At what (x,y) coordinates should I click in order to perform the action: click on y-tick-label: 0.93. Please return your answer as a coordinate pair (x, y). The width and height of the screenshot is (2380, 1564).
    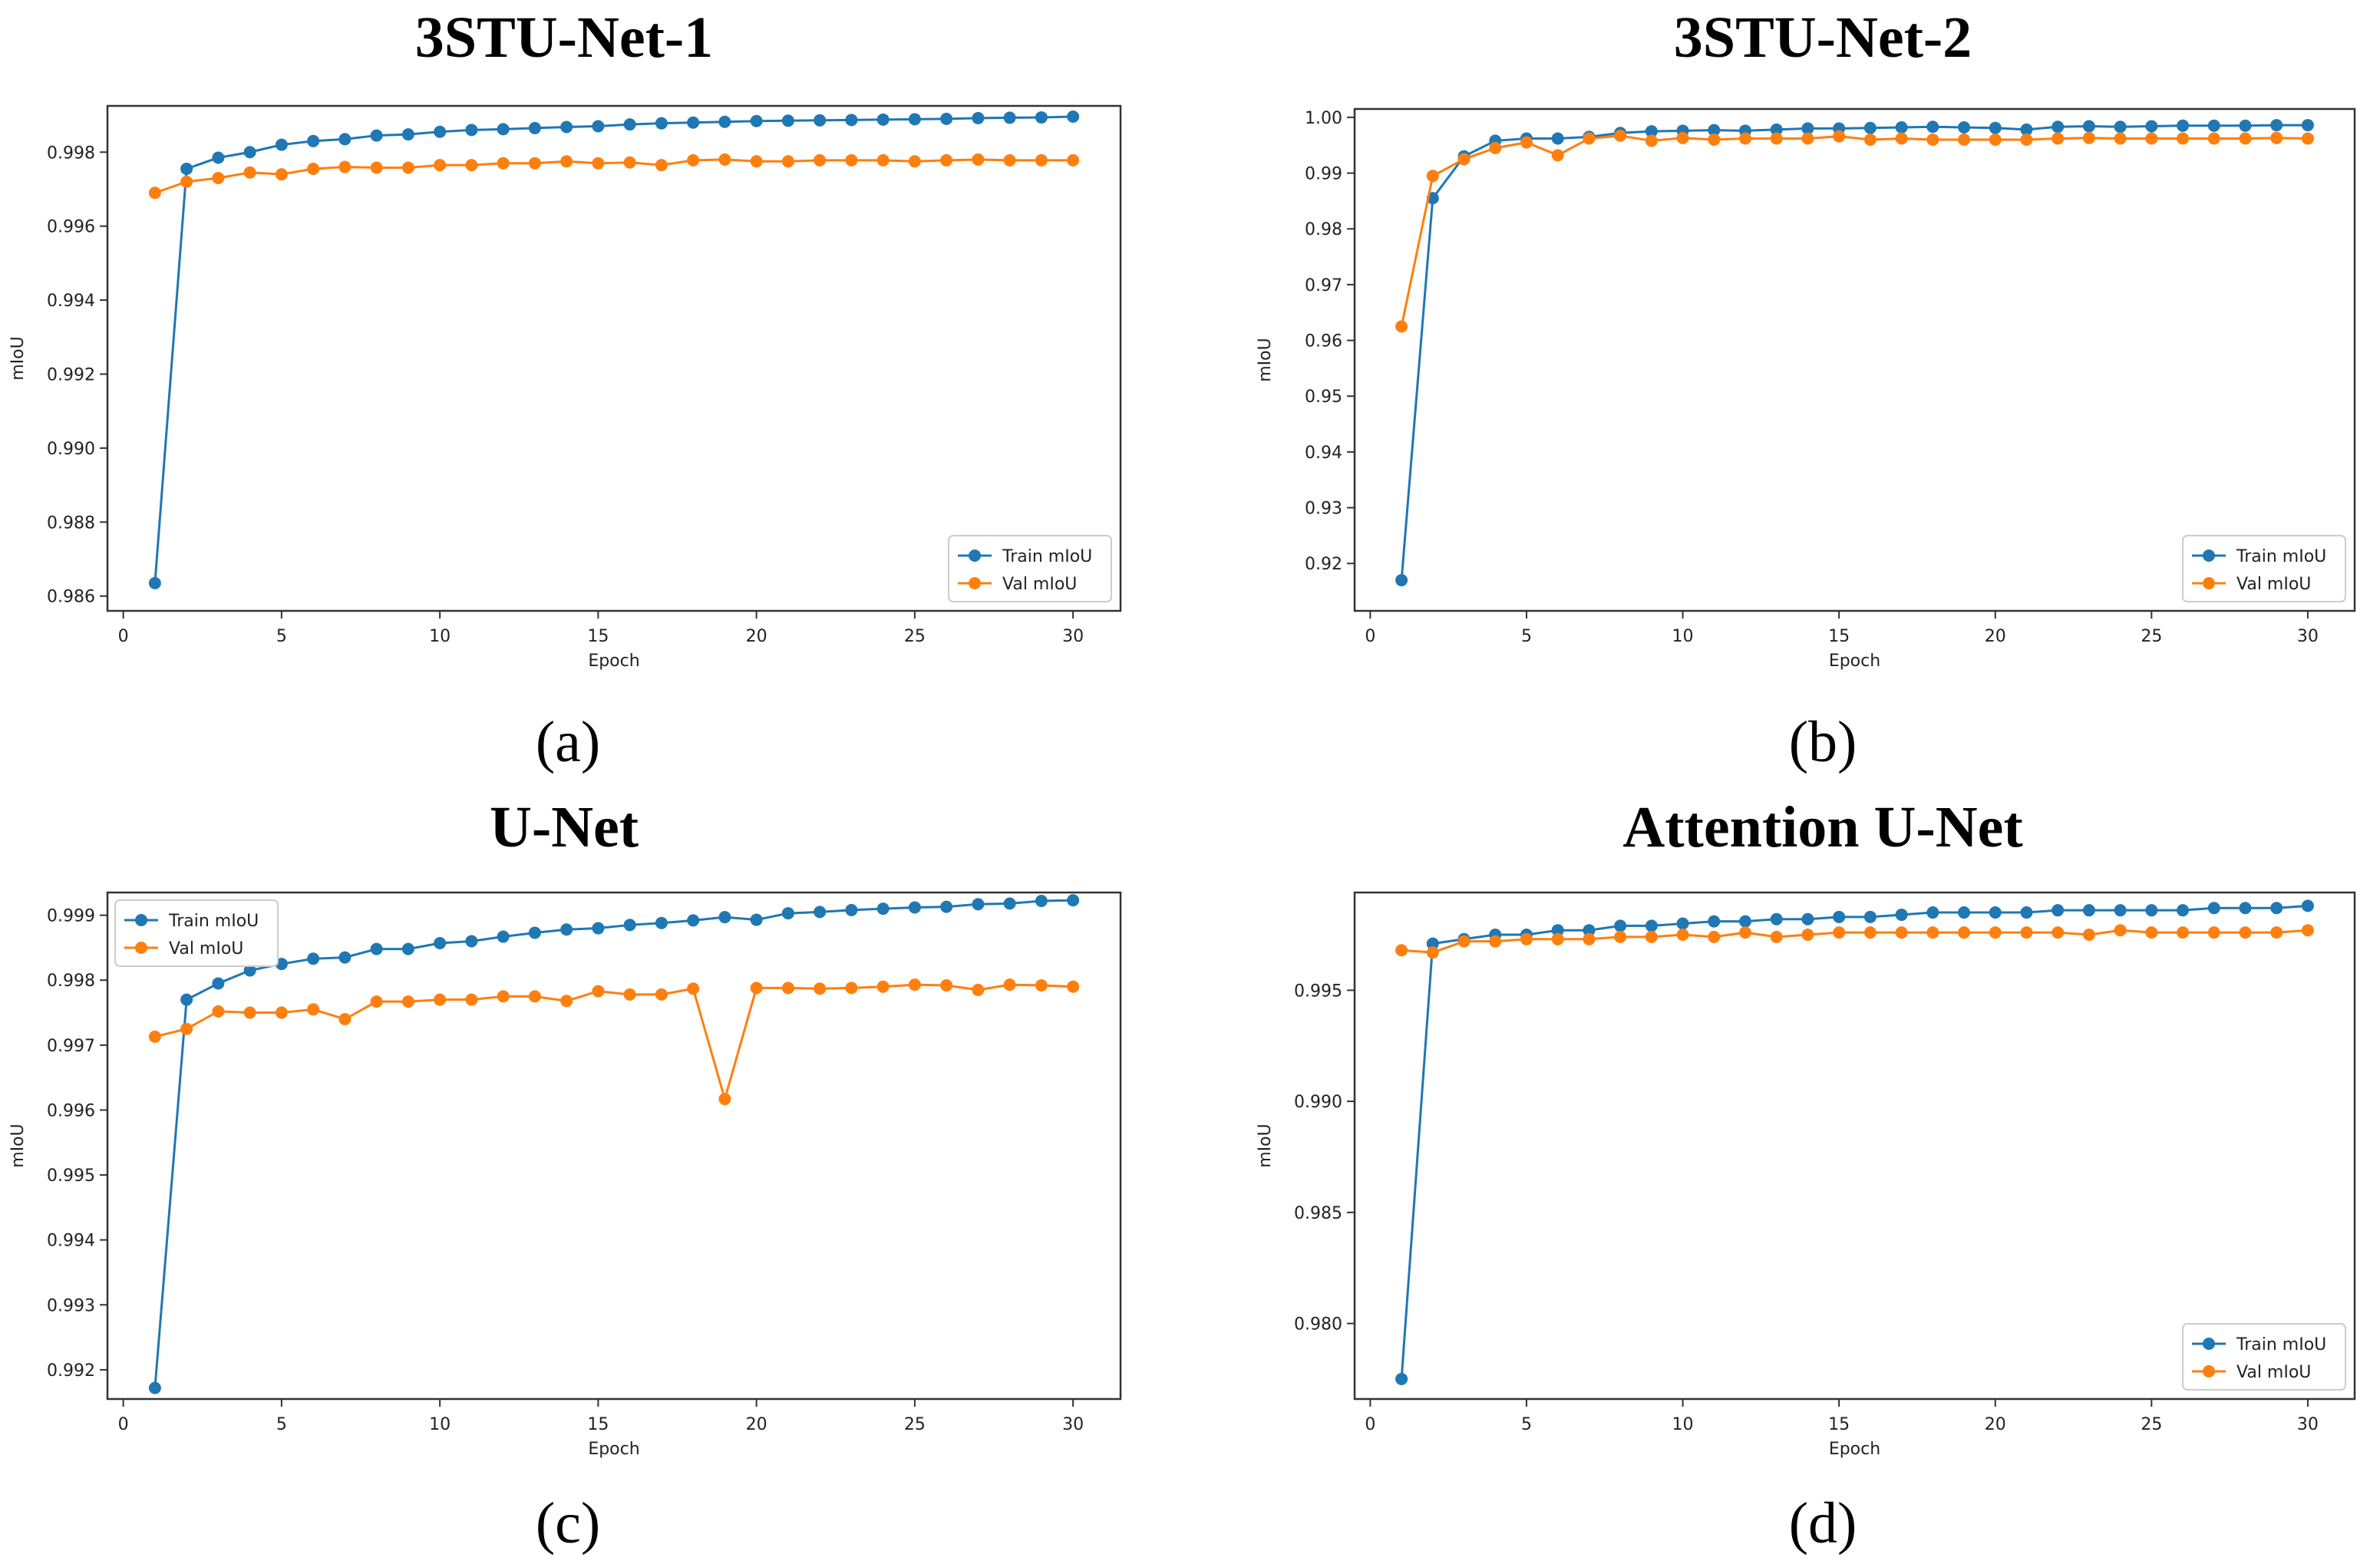
    Looking at the image, I should click on (1323, 509).